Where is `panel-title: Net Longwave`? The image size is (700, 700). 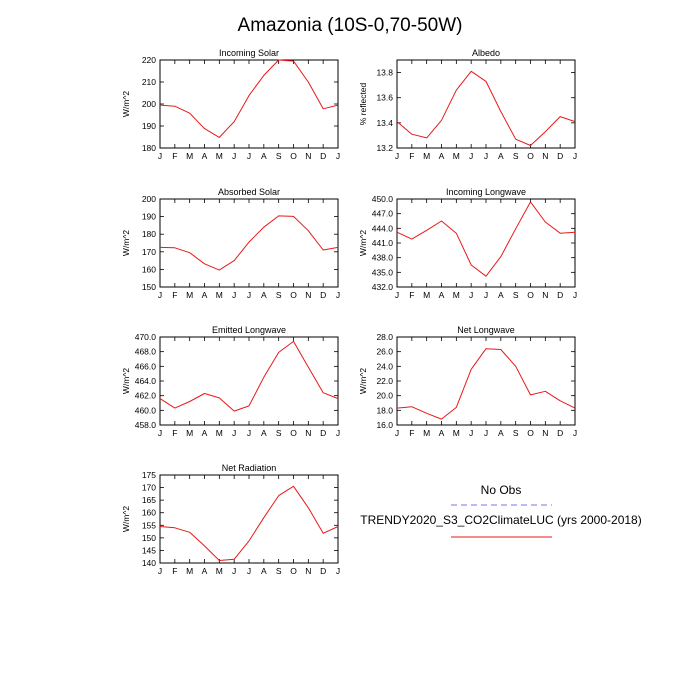
panel-title: Net Longwave is located at coordinates (486, 330).